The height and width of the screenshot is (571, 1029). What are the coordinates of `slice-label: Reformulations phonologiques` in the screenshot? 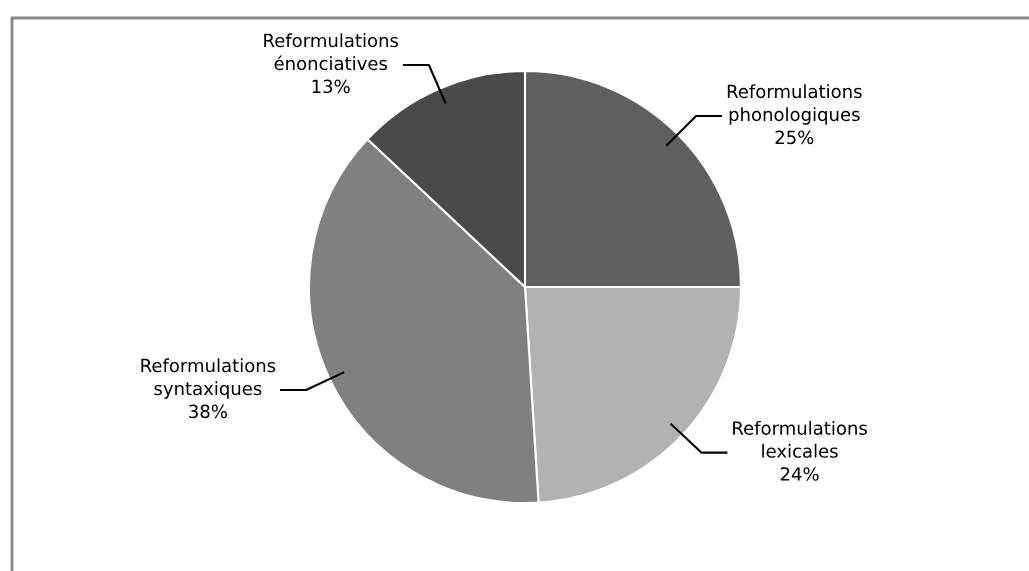 It's located at (794, 104).